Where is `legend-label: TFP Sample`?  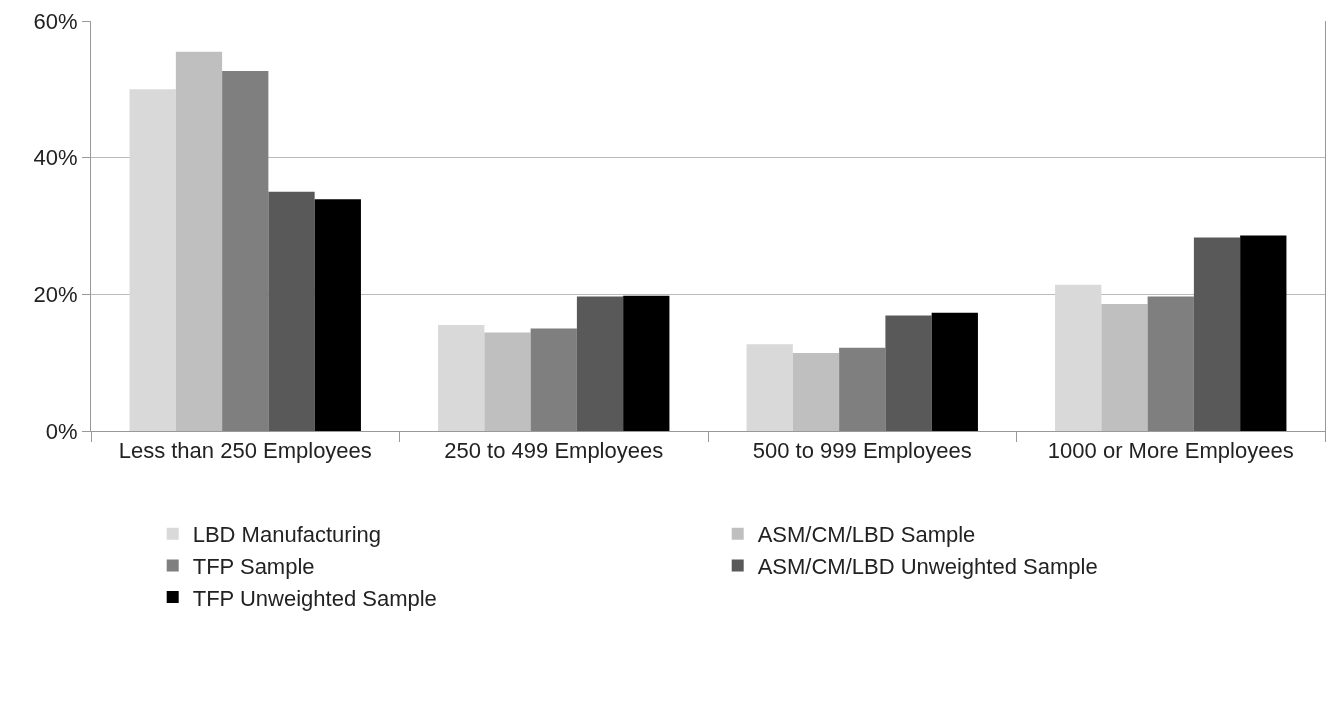
legend-label: TFP Sample is located at coordinates (253, 566).